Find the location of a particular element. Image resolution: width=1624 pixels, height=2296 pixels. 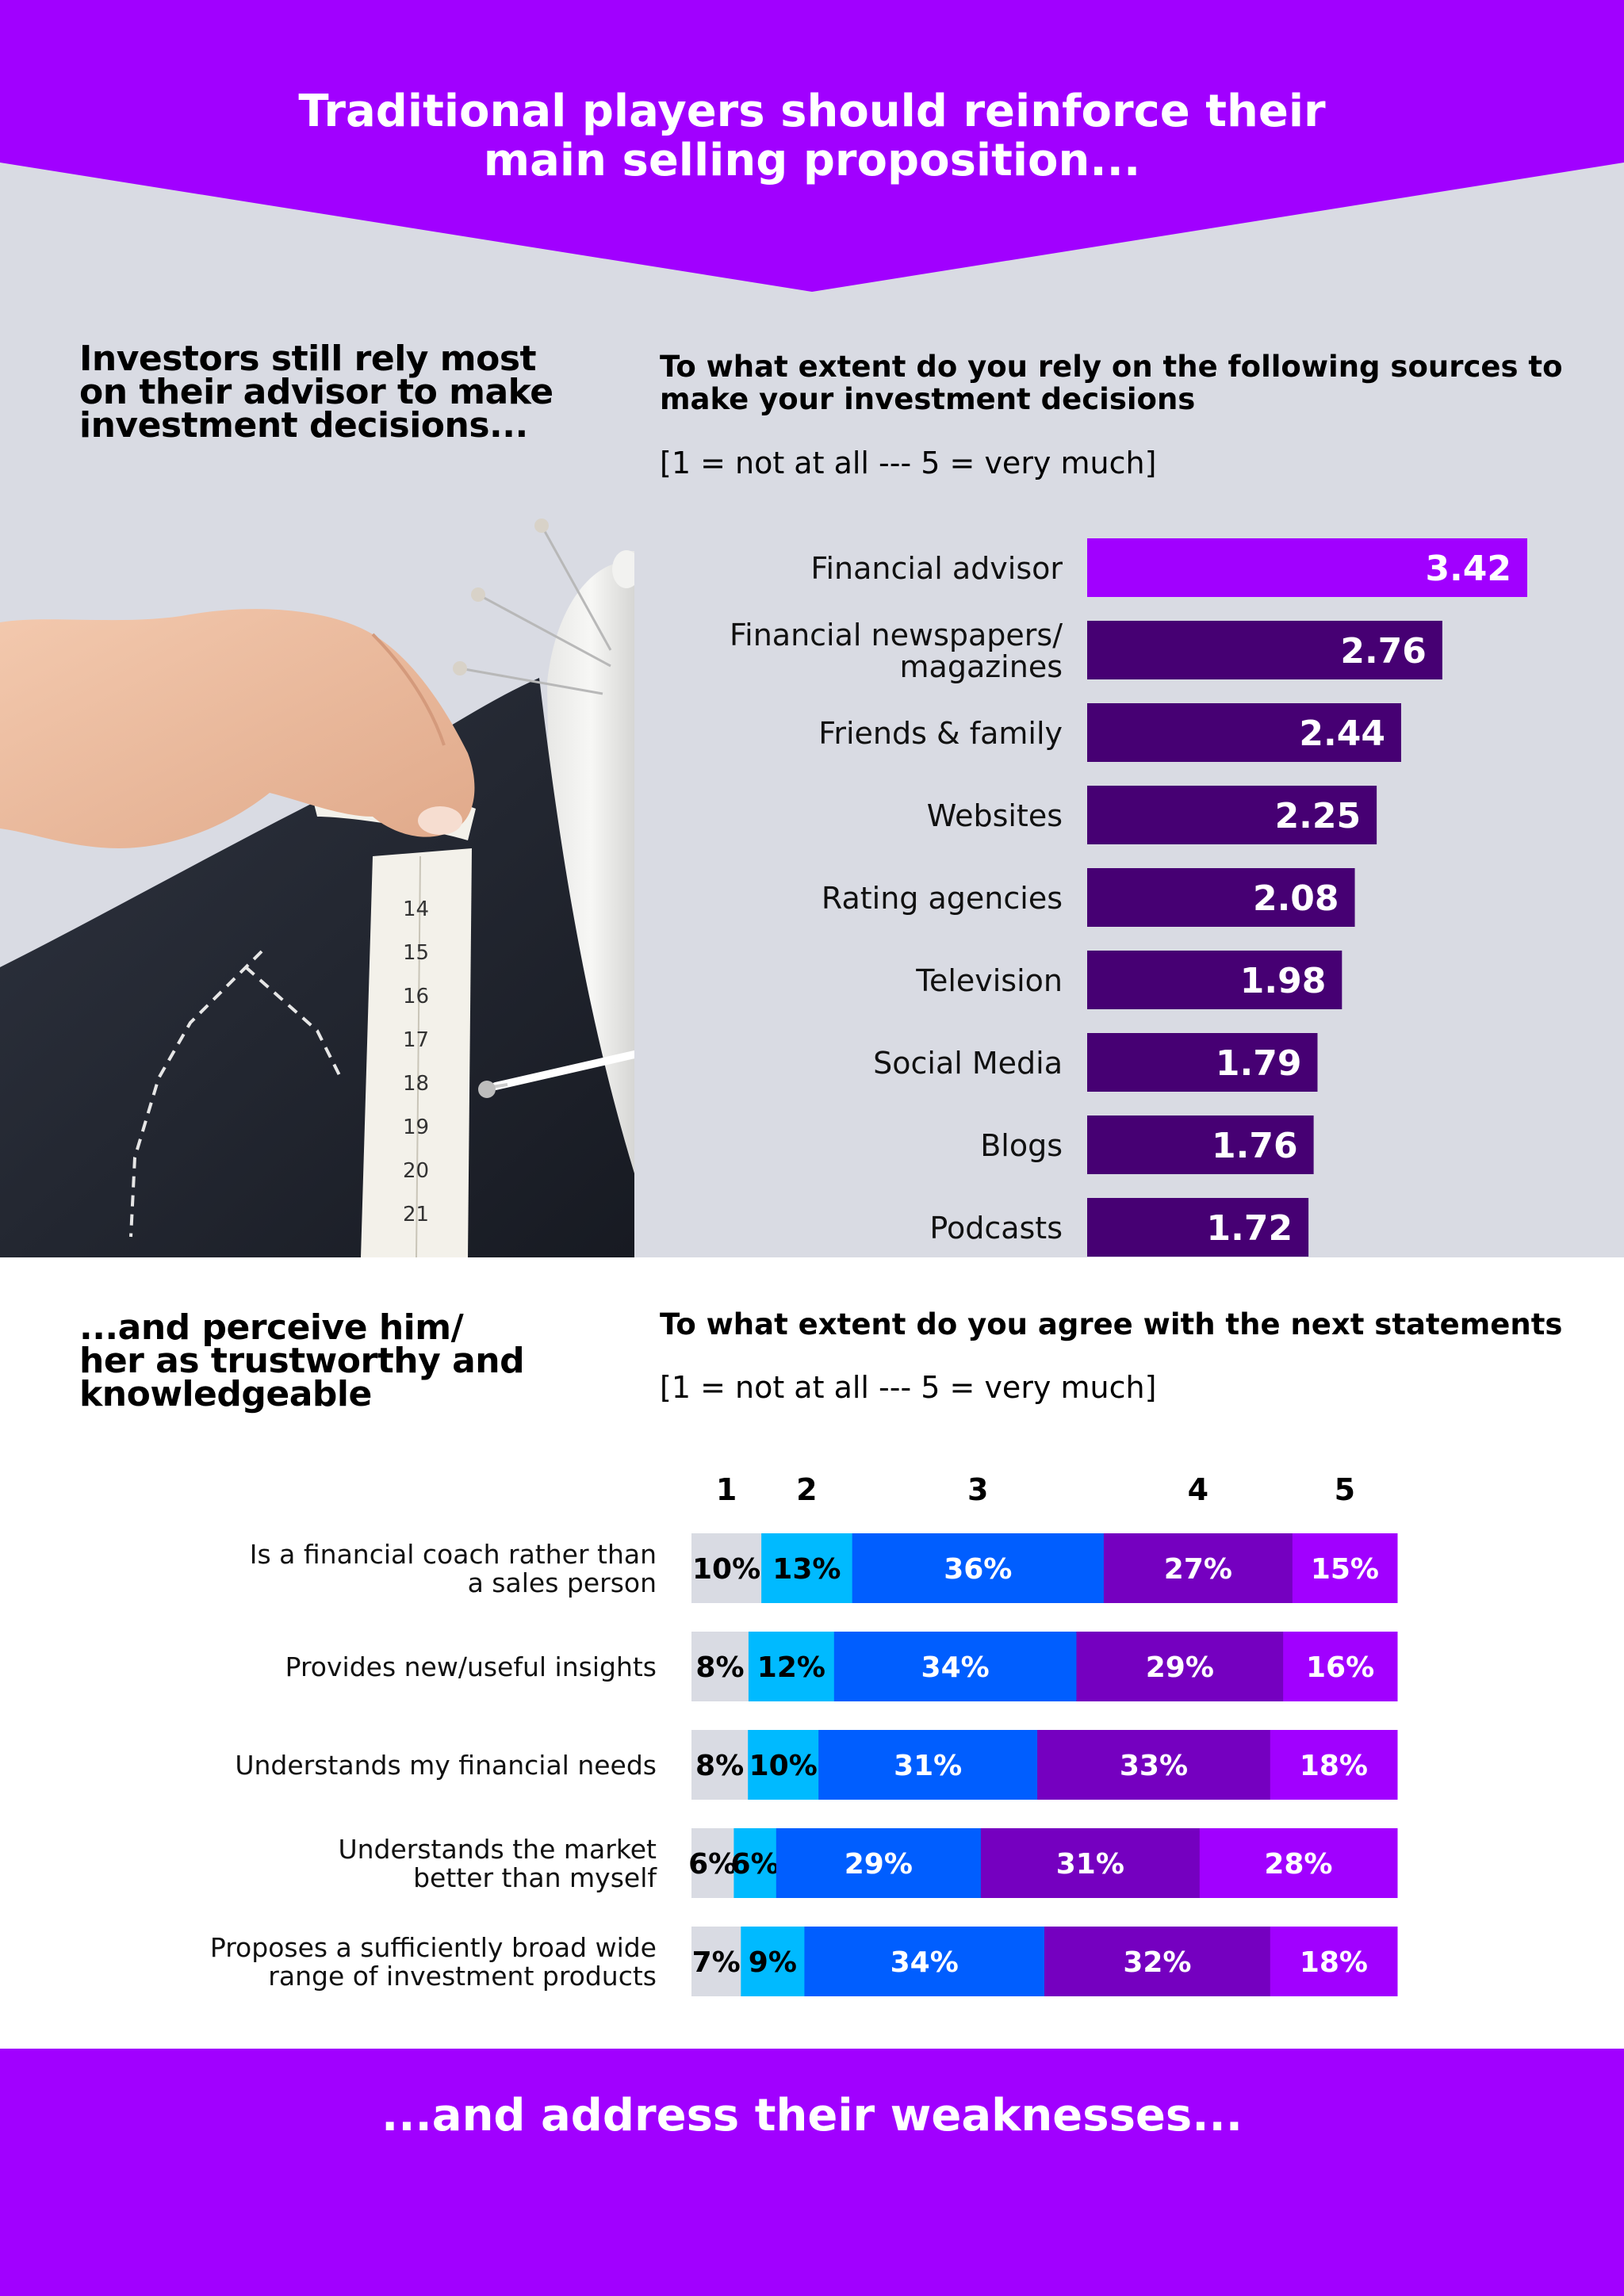

bar-value-label-0: 3.42 is located at coordinates (1468, 569).